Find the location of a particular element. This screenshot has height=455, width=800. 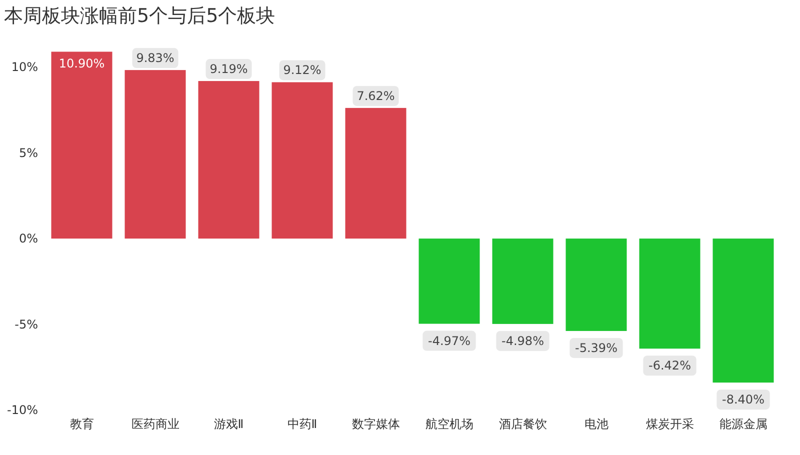

data-label: 7.62% is located at coordinates (375, 95).